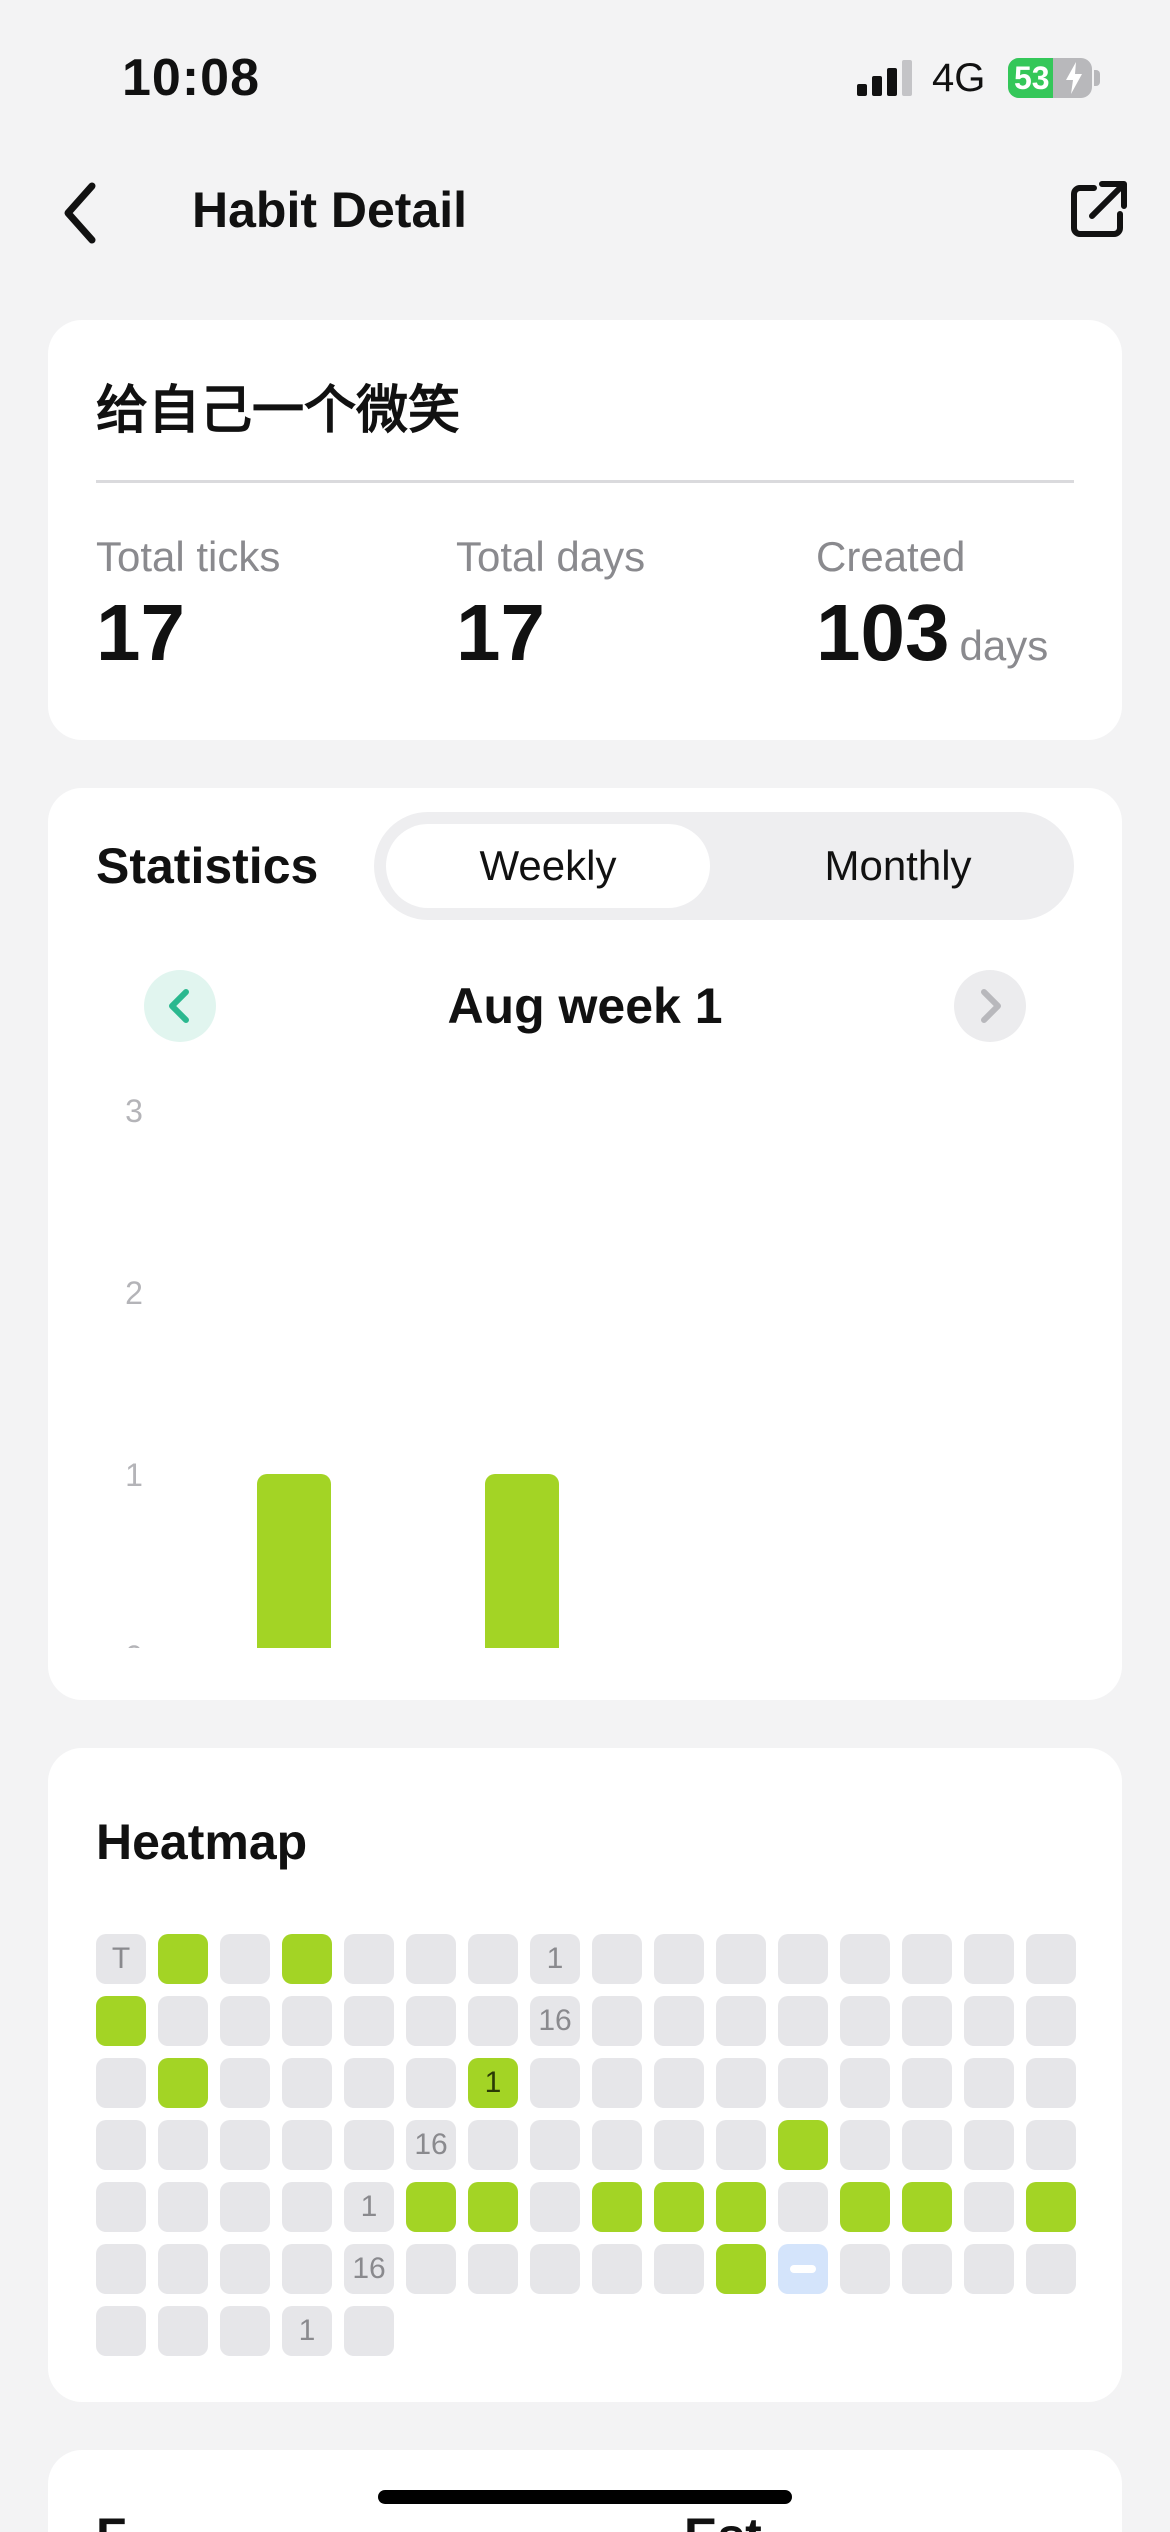 The width and height of the screenshot is (1170, 2532). Describe the element at coordinates (548, 866) in the screenshot. I see `tab-weekly: Weekly` at that location.